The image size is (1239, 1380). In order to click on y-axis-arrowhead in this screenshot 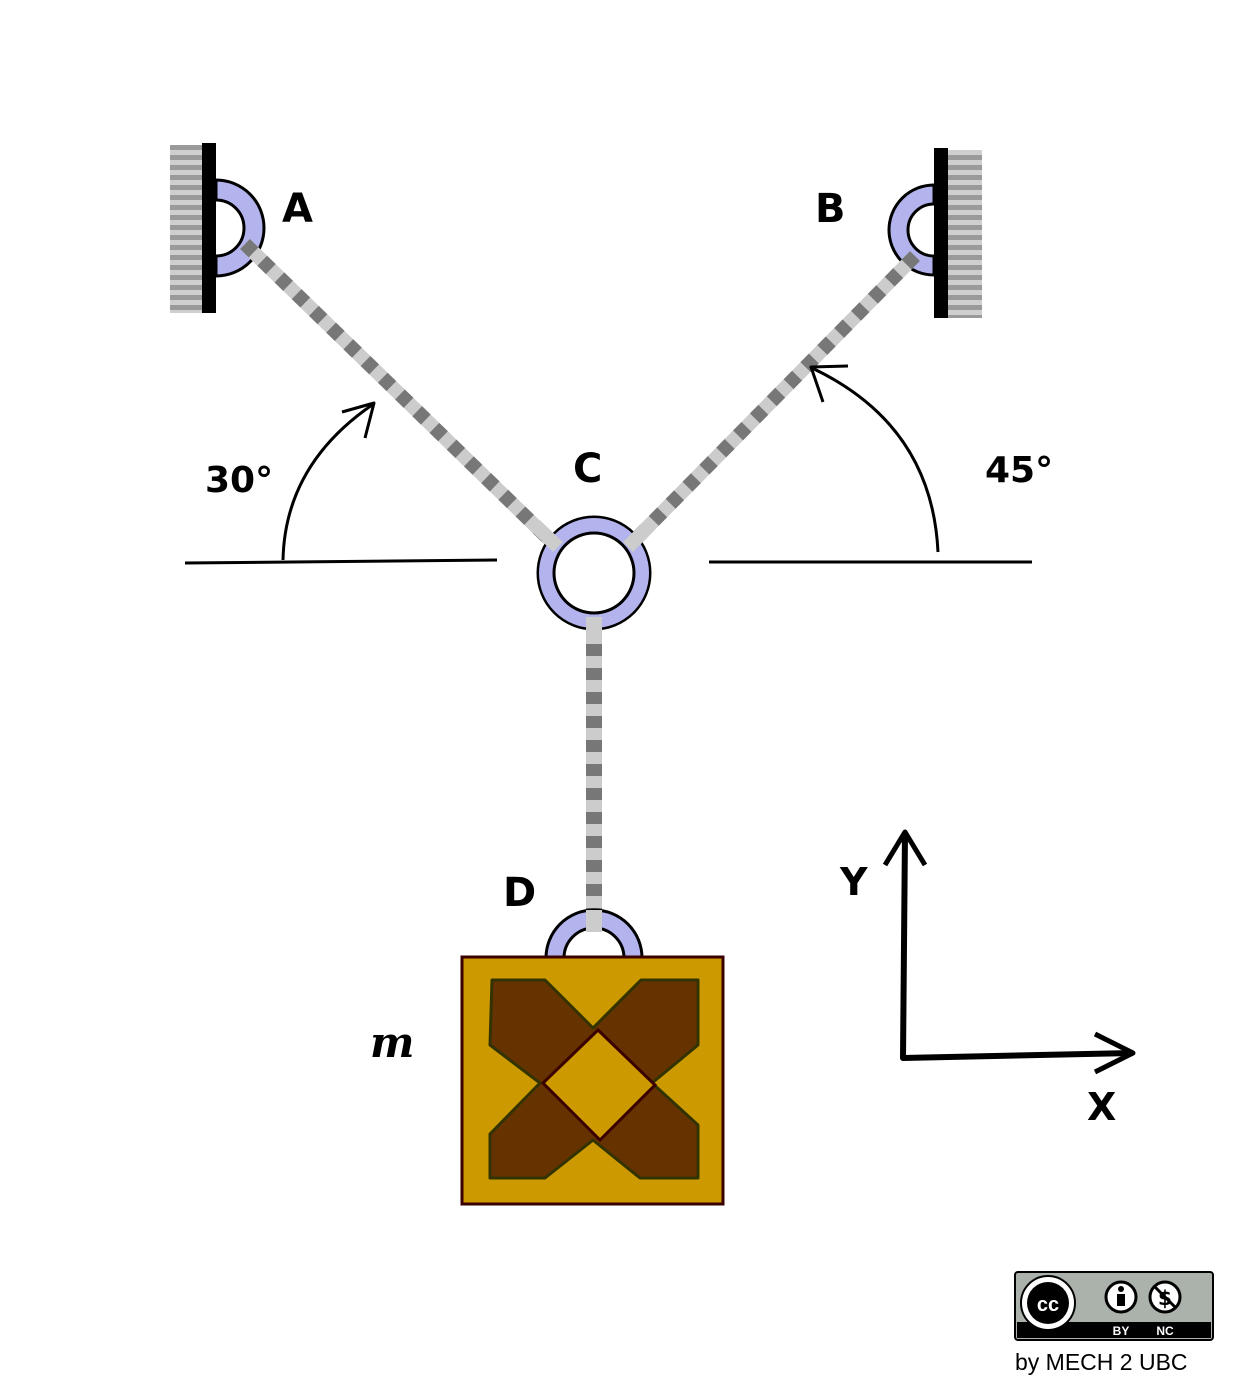, I will do `click(905, 848)`.